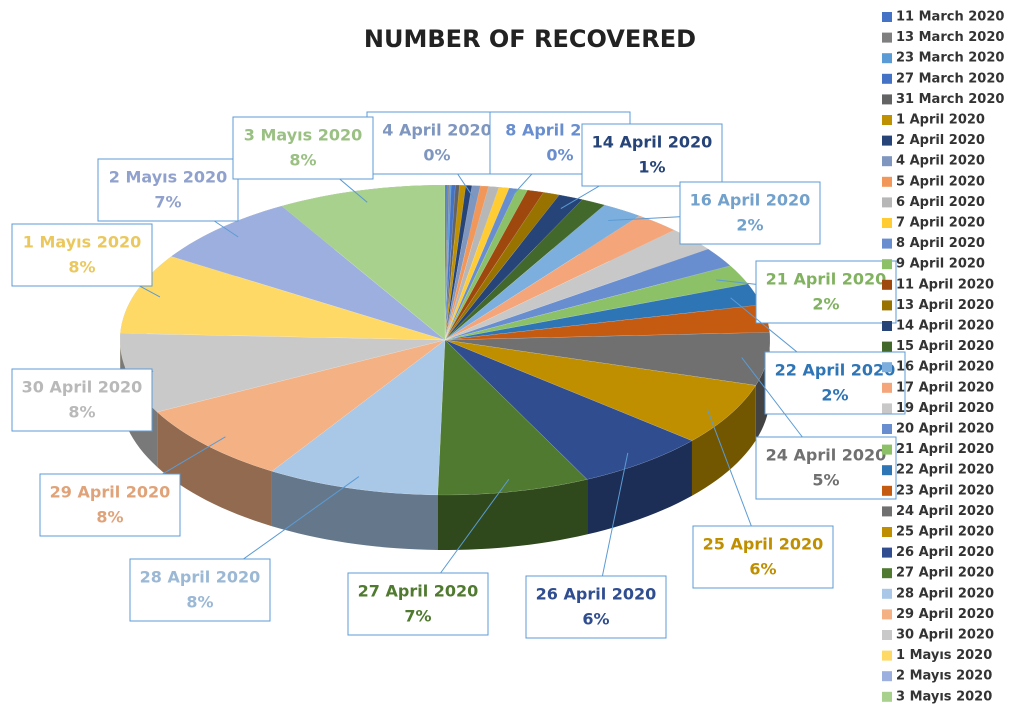  What do you see at coordinates (945, 532) in the screenshot?
I see `legend-label: 25 April 2020` at bounding box center [945, 532].